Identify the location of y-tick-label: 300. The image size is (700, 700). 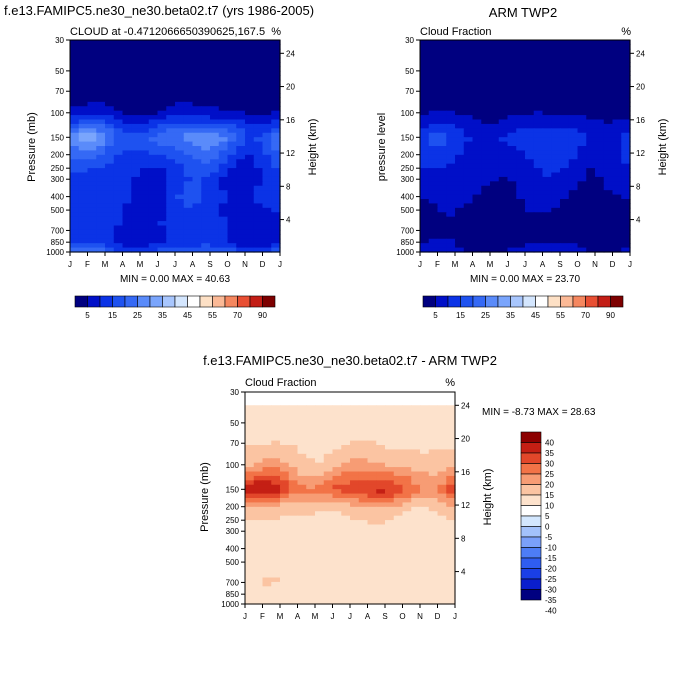
(58, 179).